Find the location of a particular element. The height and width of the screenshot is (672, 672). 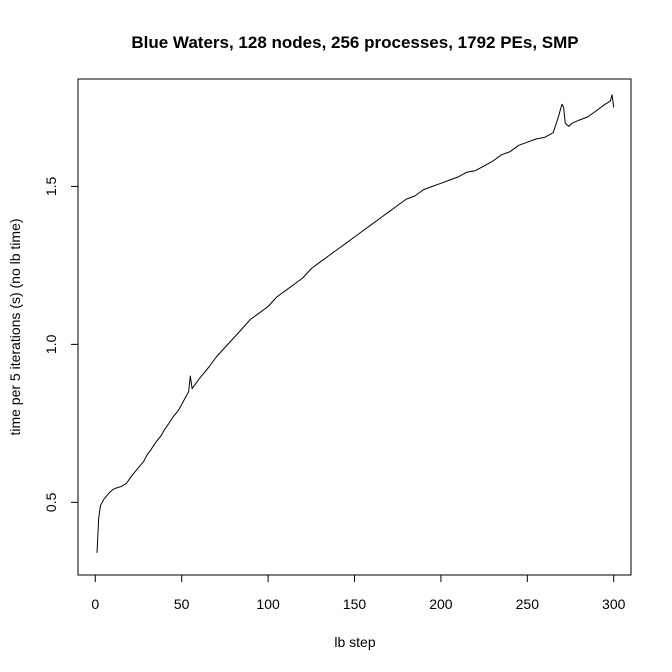

y-axis: 0.5 1.0 1.5 is located at coordinates (61, 344).